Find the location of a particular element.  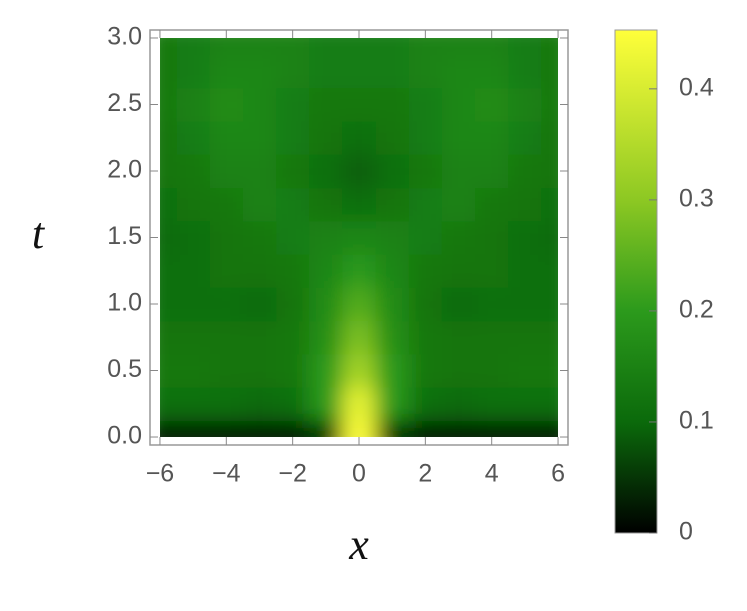

x-tick-label: −2 is located at coordinates (292, 474).